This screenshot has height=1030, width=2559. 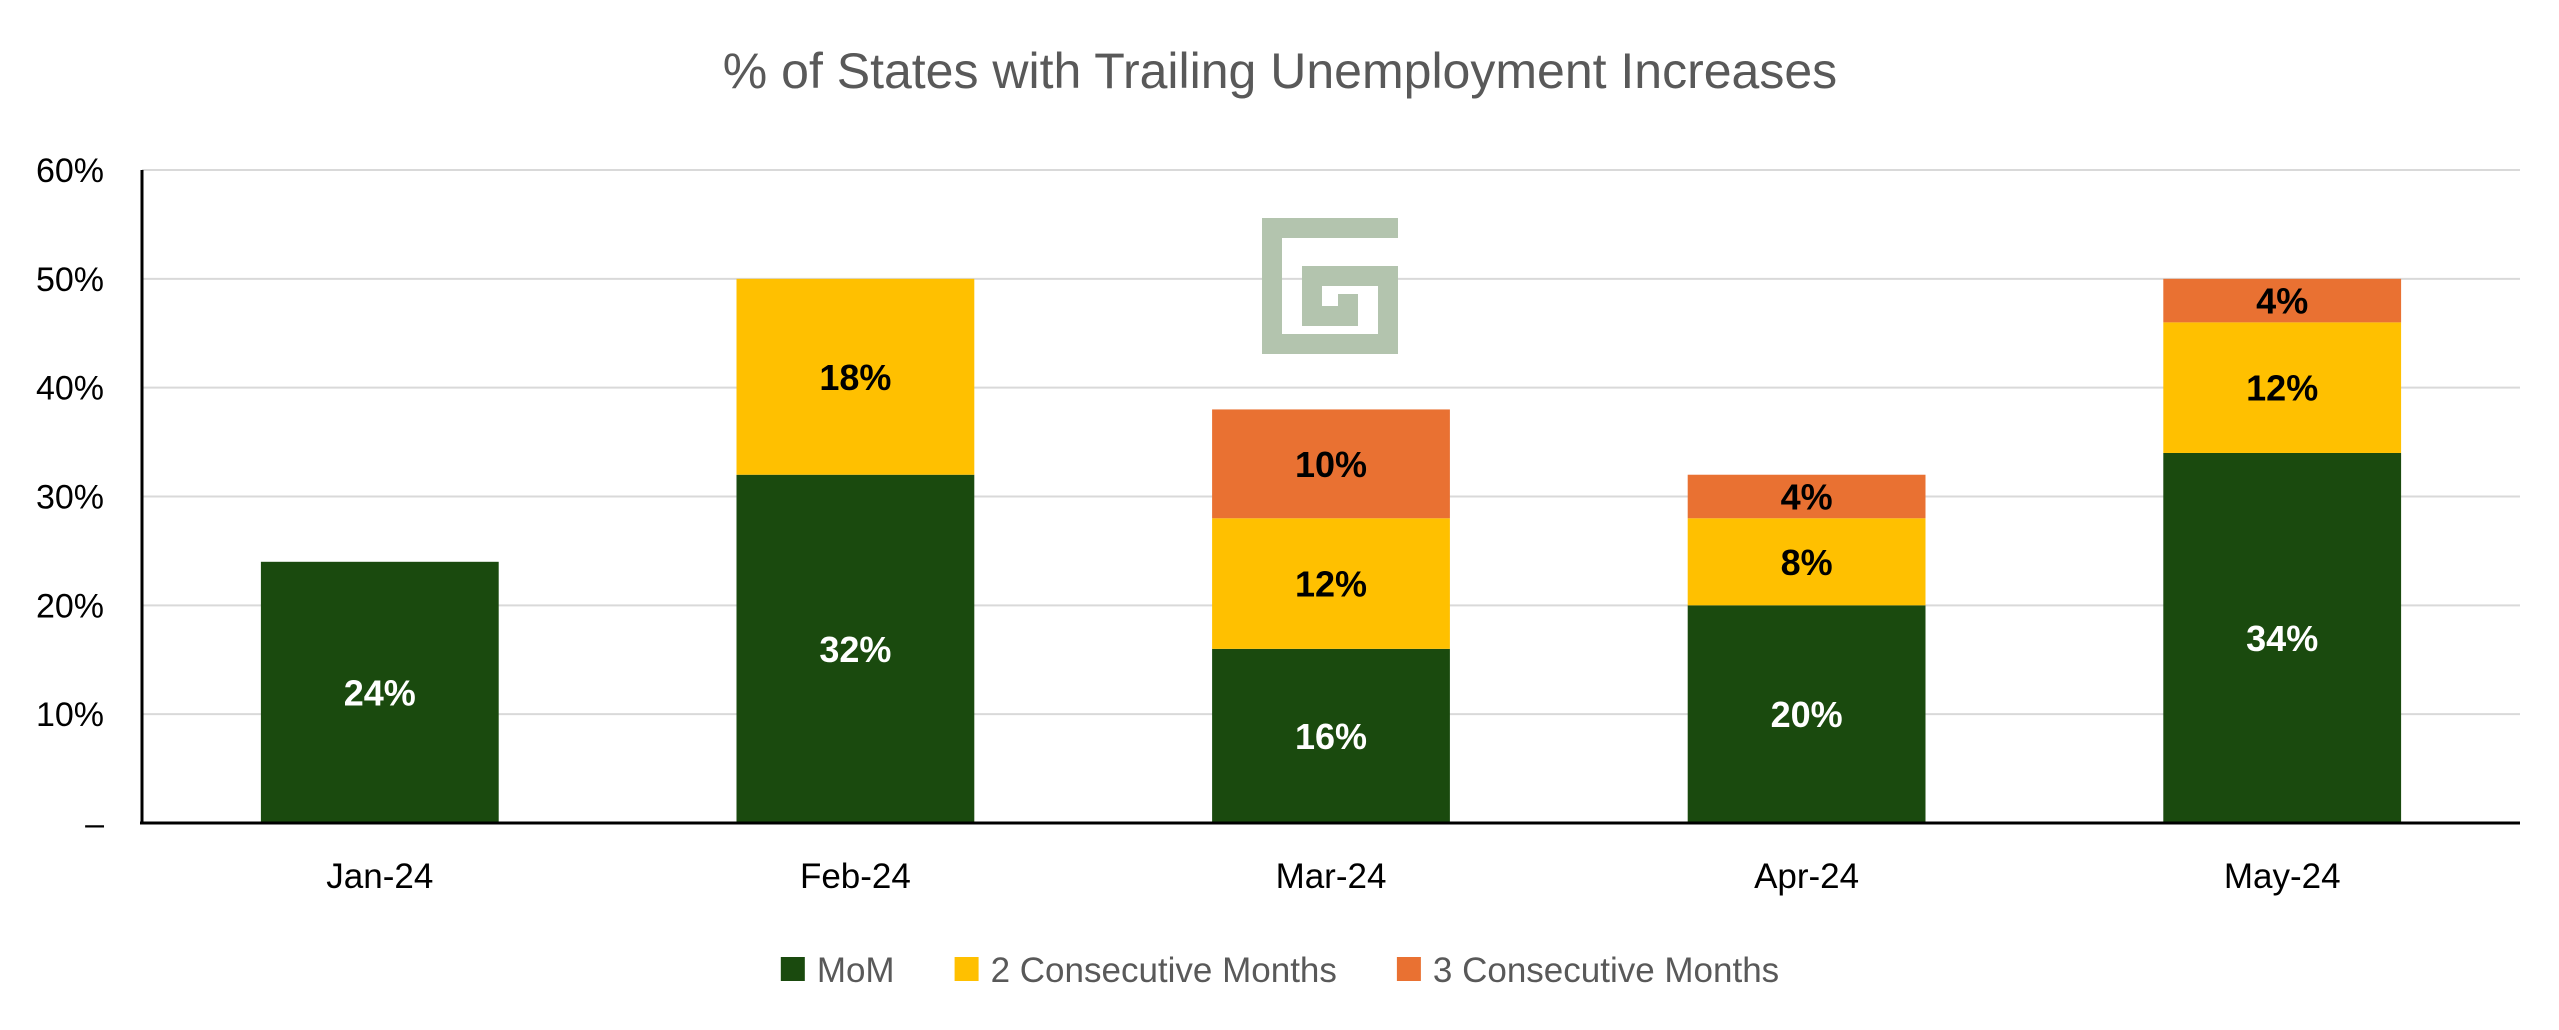 I want to click on y-tick-label: 20%, so click(x=70, y=606).